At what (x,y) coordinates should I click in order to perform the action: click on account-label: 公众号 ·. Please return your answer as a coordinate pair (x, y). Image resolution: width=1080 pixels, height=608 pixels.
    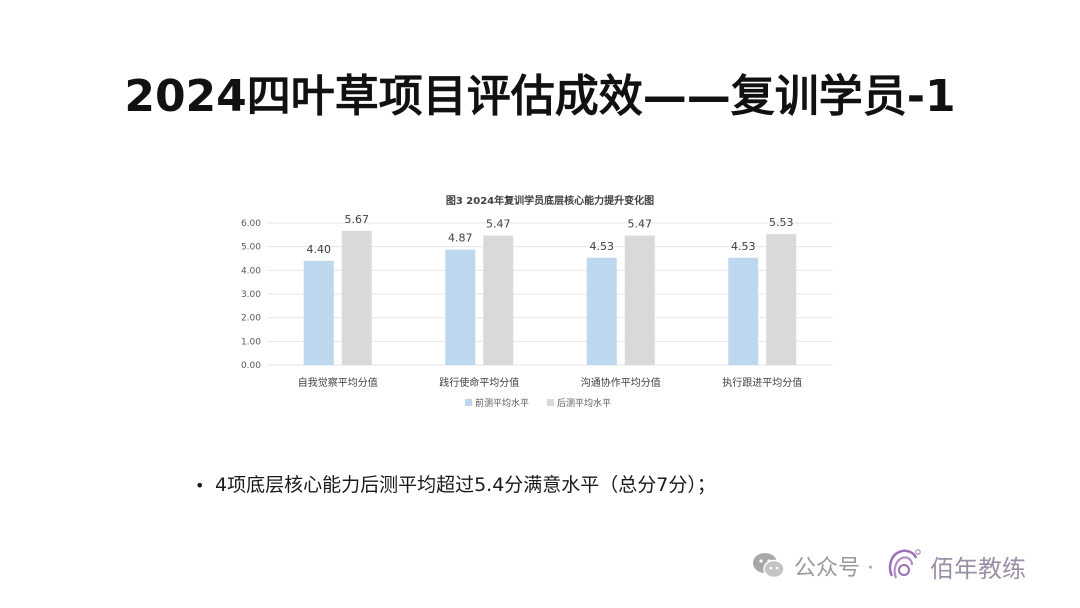
    Looking at the image, I should click on (834, 568).